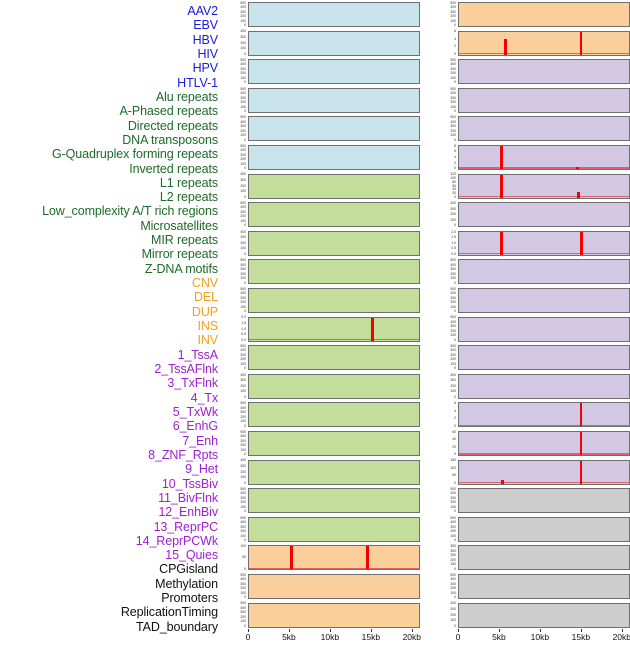 This screenshot has width=630, height=645. I want to click on y-tick-label: 60, so click(454, 431).